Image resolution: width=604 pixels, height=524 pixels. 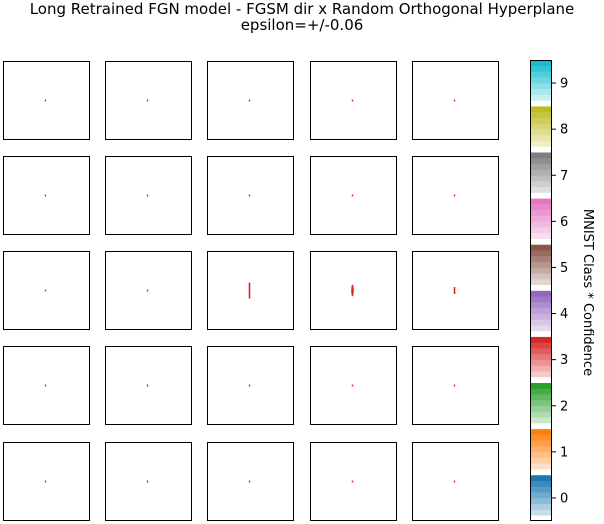 I want to click on panel-r4-c2, so click(x=148, y=385).